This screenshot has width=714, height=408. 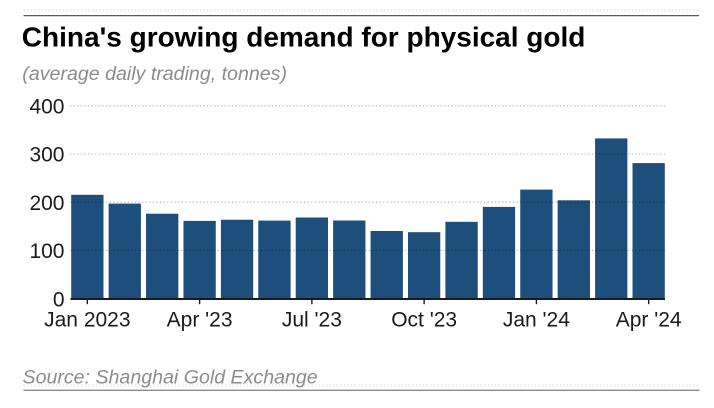 What do you see at coordinates (200, 320) in the screenshot?
I see `svg-text: Apr '23` at bounding box center [200, 320].